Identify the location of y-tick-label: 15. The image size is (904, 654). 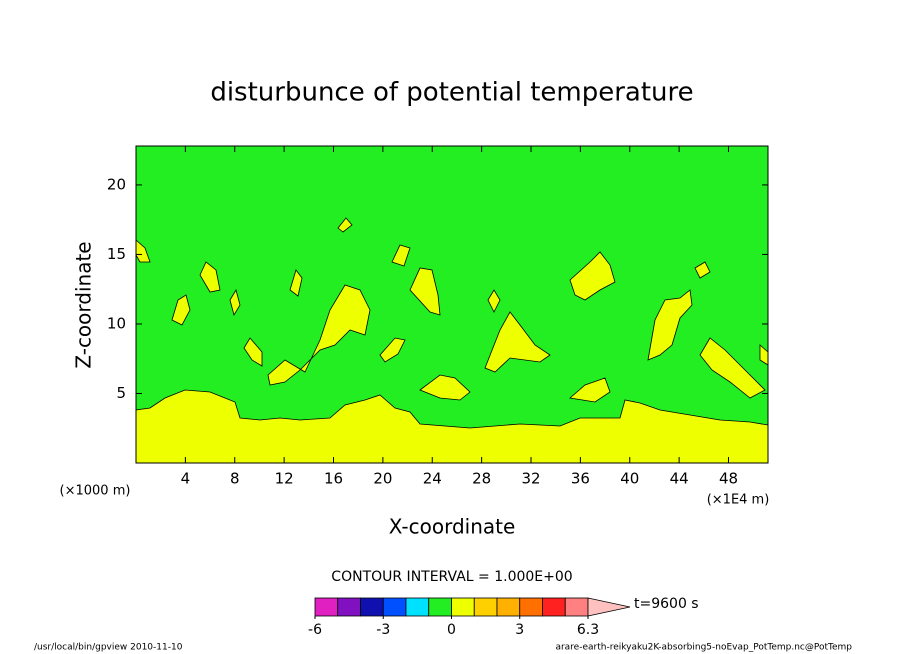
(116, 254).